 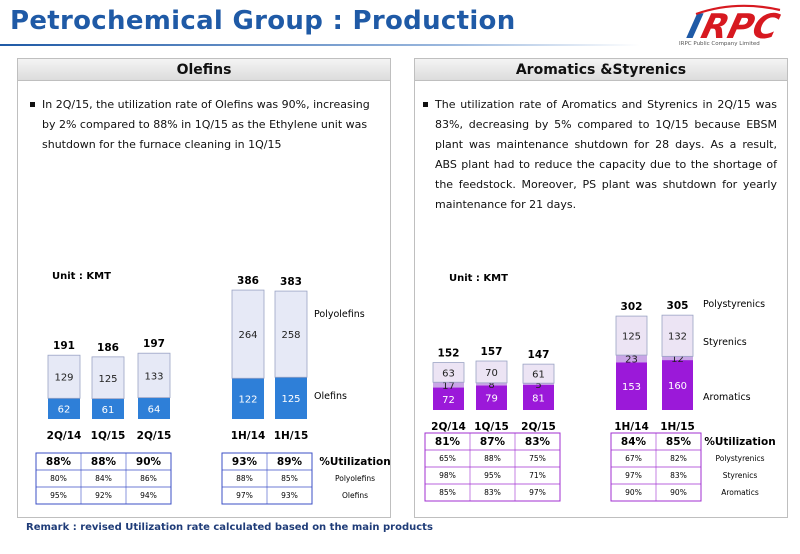 What do you see at coordinates (740, 475) in the screenshot?
I see `table-row-label: Styrenics` at bounding box center [740, 475].